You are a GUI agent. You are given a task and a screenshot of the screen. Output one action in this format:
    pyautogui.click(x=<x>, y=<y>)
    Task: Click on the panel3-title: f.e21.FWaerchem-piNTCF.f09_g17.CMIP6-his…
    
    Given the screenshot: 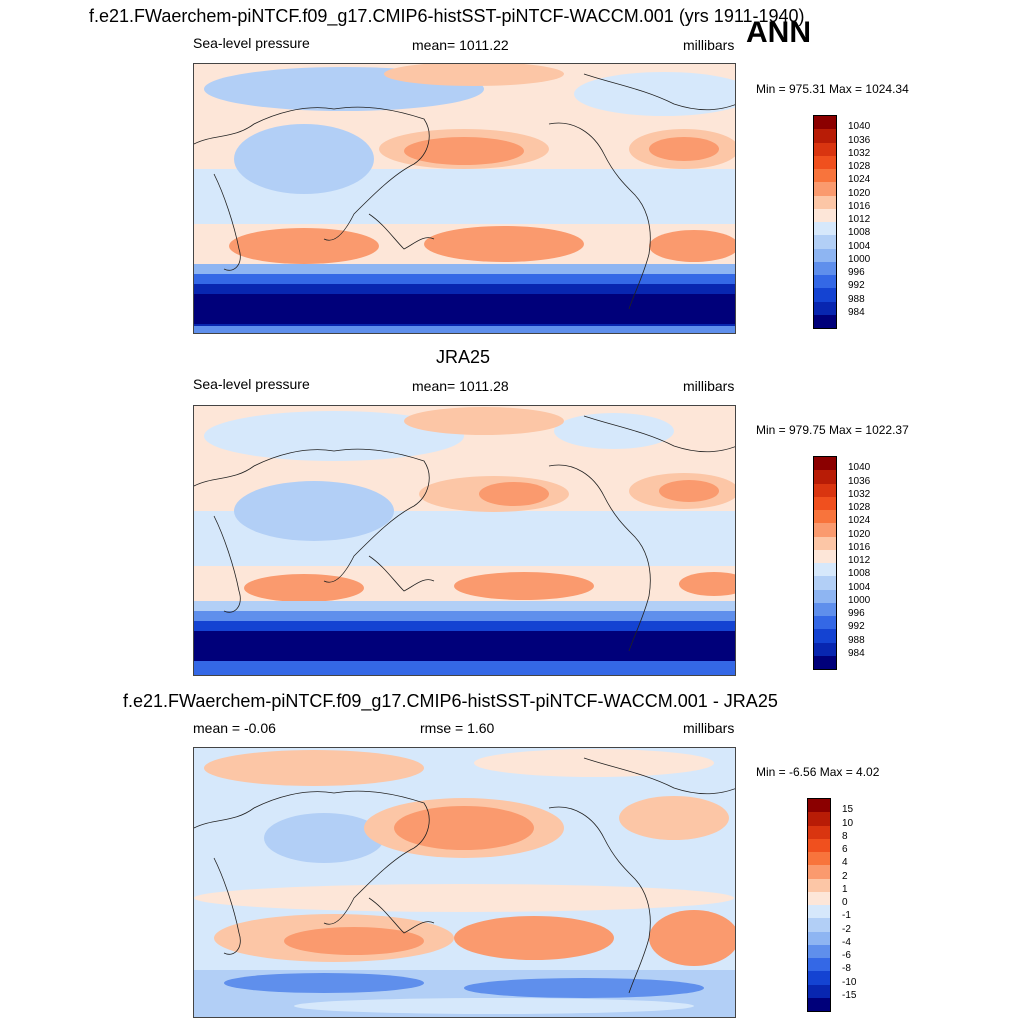 What is the action you would take?
    pyautogui.click(x=450, y=701)
    